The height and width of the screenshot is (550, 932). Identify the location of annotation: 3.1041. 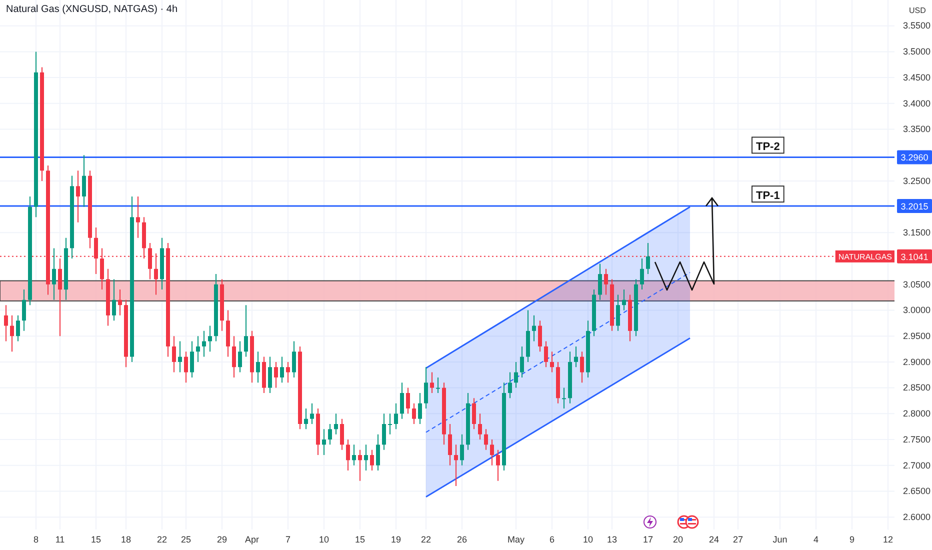
(914, 257).